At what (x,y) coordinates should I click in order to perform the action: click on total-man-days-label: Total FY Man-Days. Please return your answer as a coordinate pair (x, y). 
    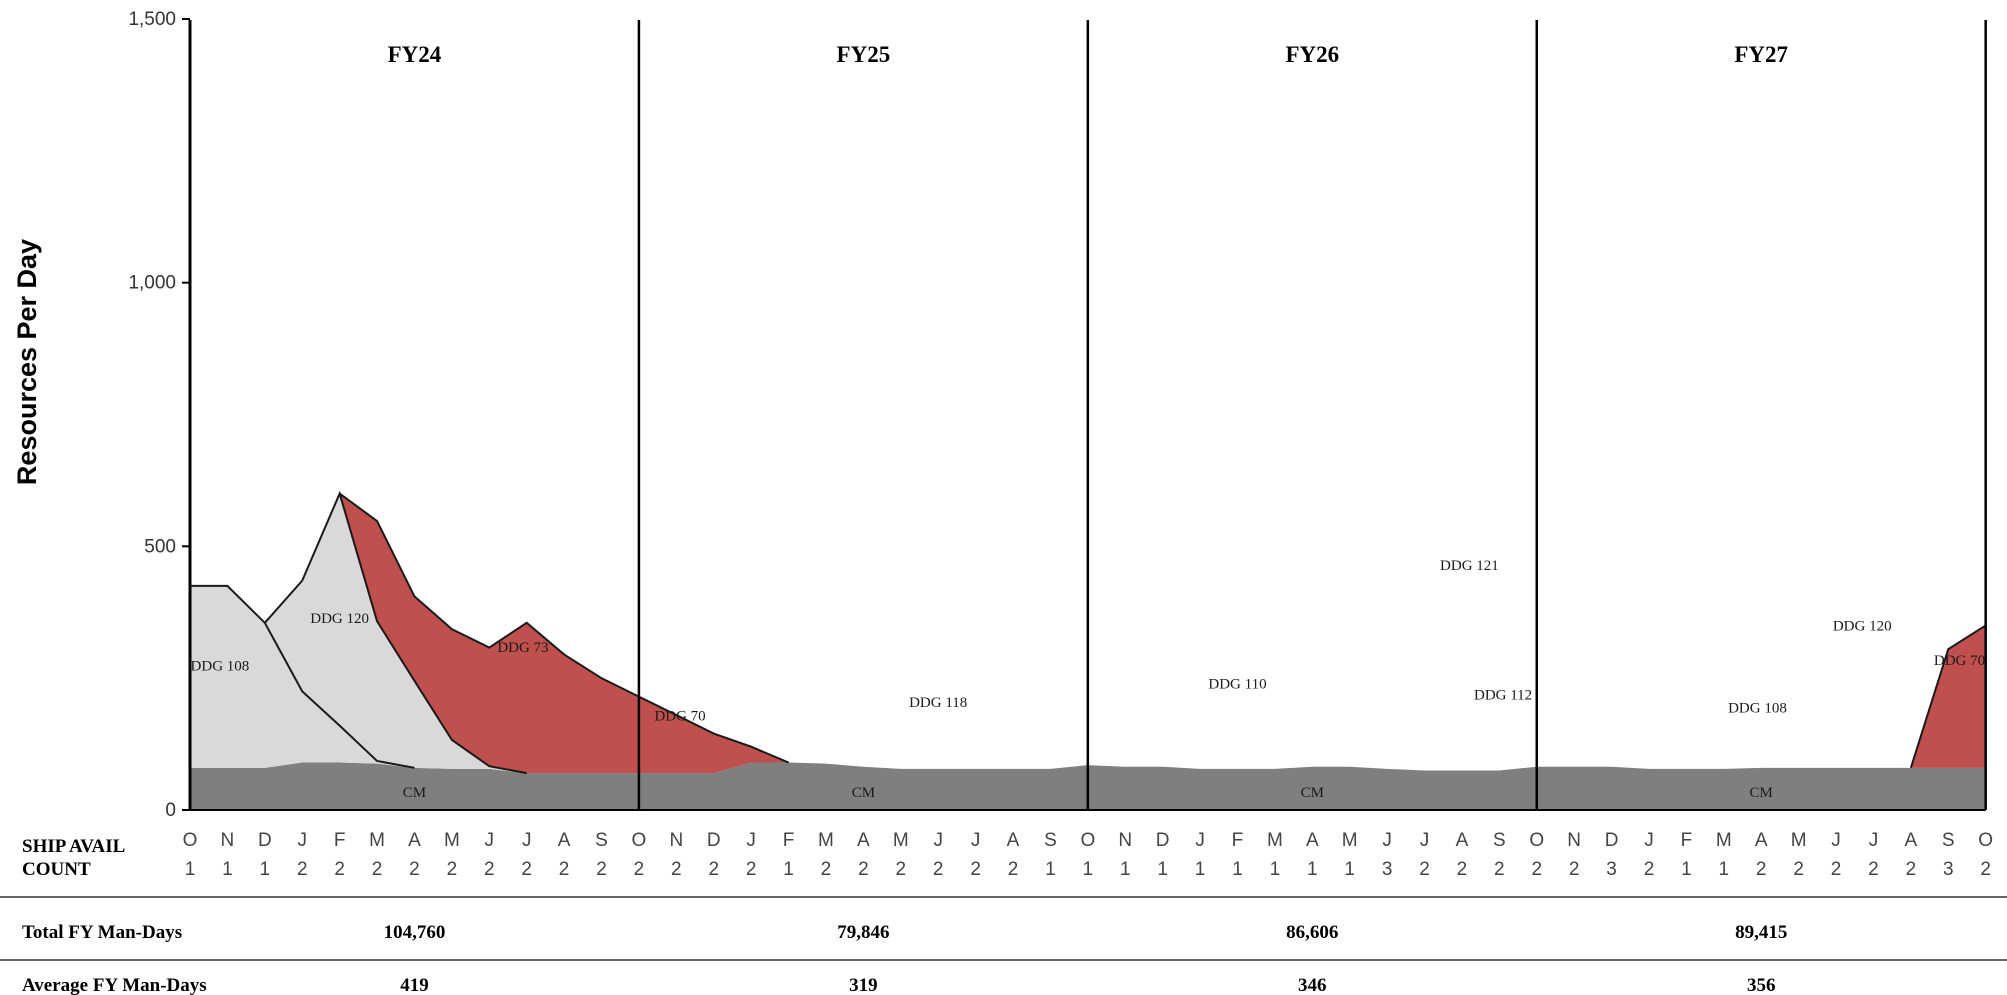
    Looking at the image, I should click on (102, 932).